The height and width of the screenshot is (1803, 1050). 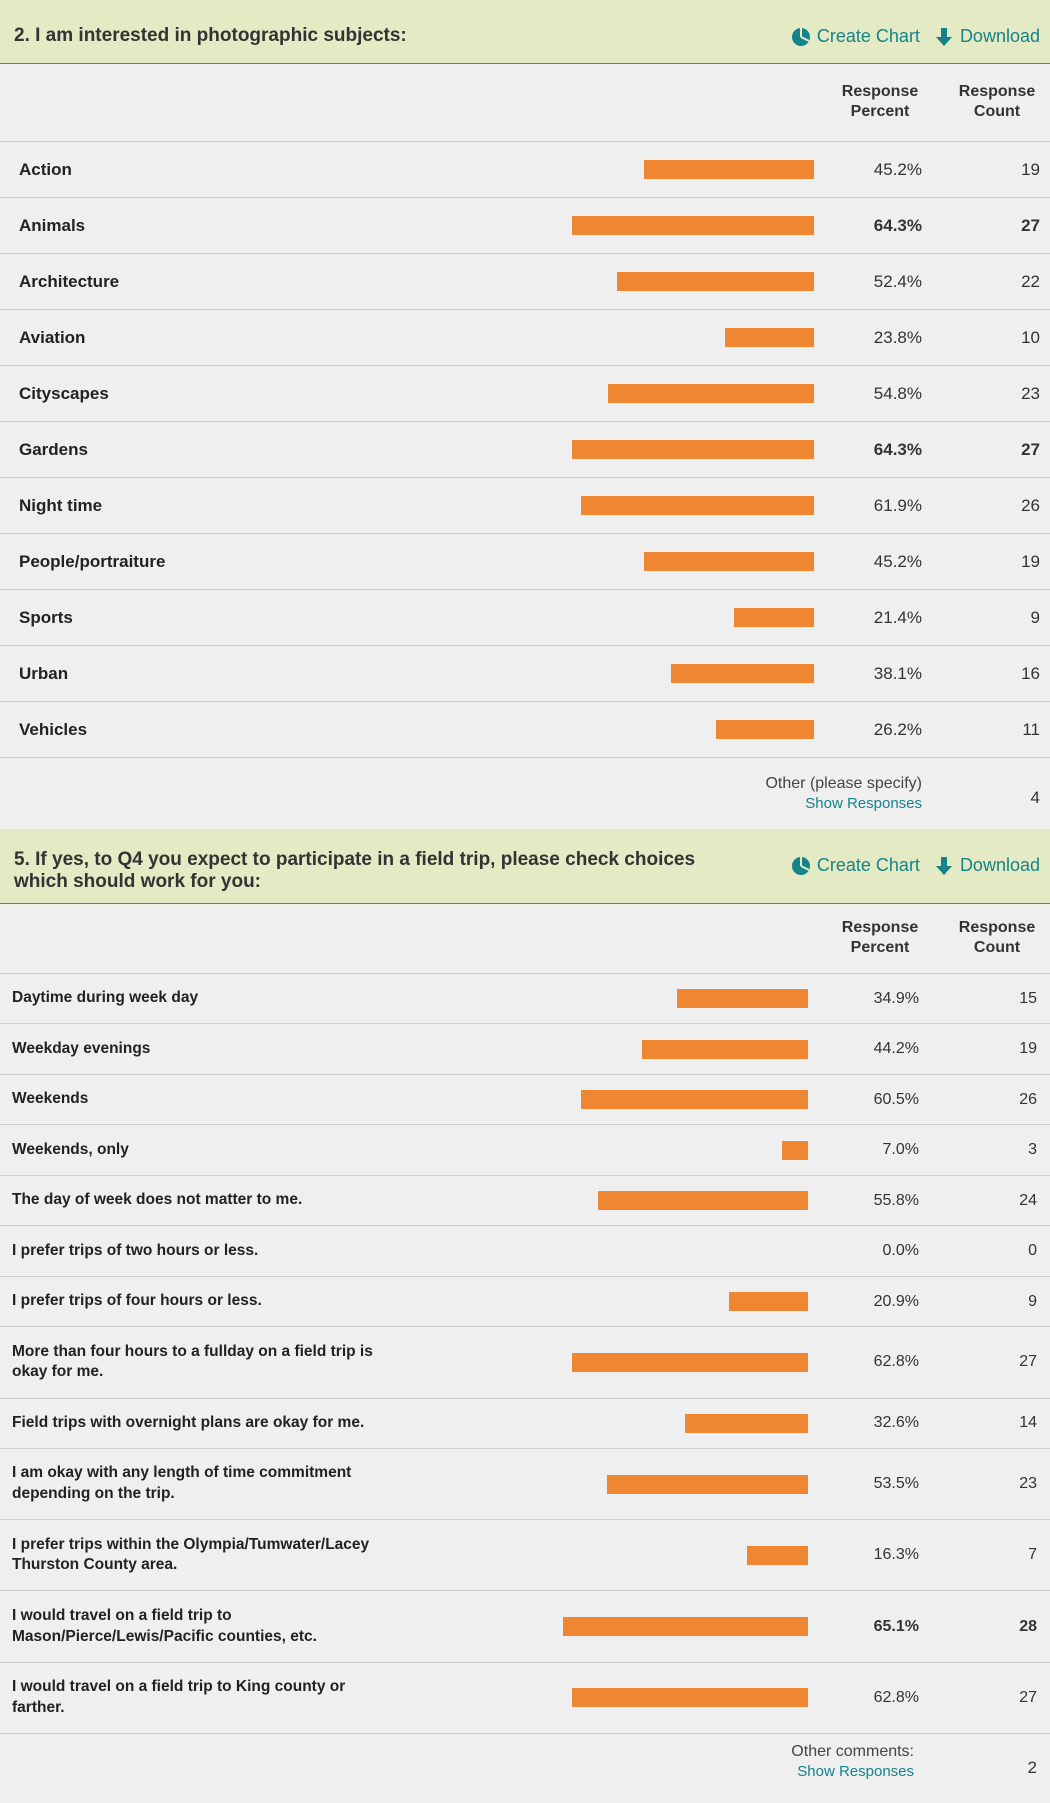 What do you see at coordinates (105, 998) in the screenshot?
I see `answer-label: Daytime during week day` at bounding box center [105, 998].